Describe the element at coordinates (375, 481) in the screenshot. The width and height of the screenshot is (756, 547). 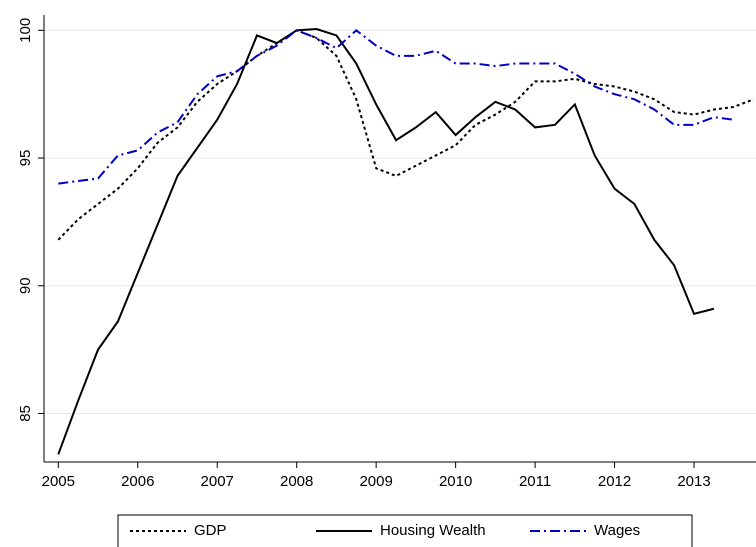
I see `x-tick-label: 2009` at that location.